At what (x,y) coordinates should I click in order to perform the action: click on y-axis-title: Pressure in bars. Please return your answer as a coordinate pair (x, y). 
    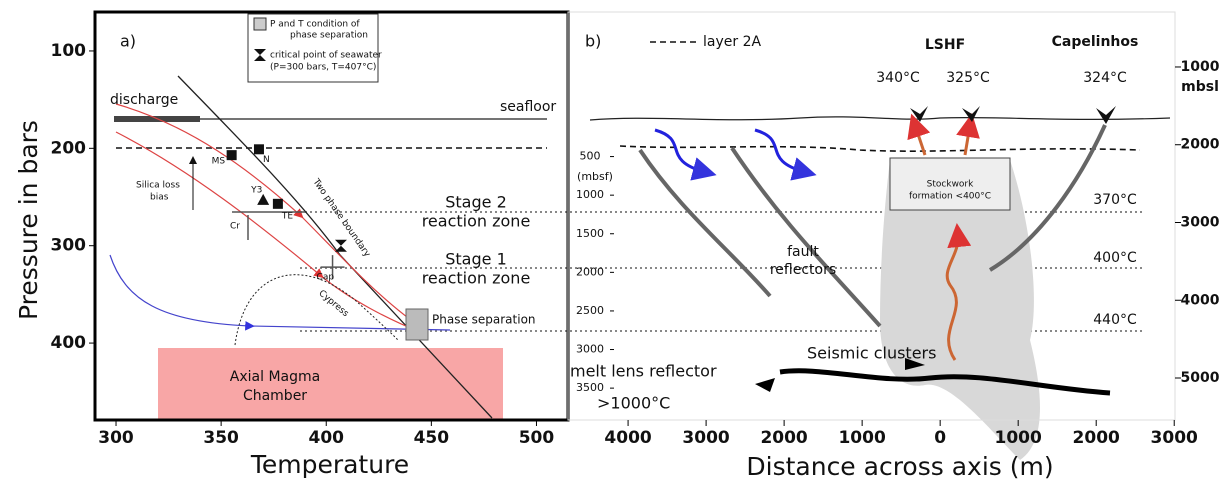
    Looking at the image, I should click on (28, 220).